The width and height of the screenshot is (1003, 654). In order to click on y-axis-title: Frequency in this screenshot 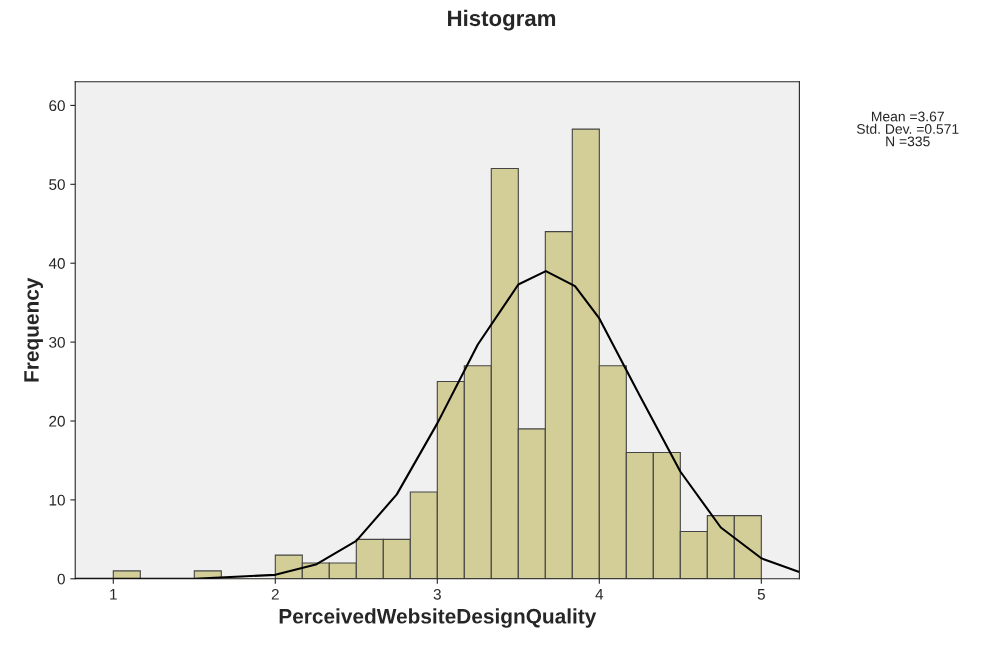, I will do `click(33, 329)`.